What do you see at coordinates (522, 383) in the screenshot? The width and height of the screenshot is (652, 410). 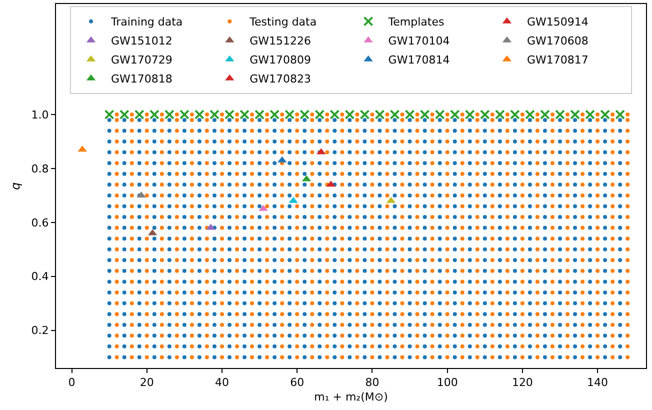 I see `x-tick-label: 120` at bounding box center [522, 383].